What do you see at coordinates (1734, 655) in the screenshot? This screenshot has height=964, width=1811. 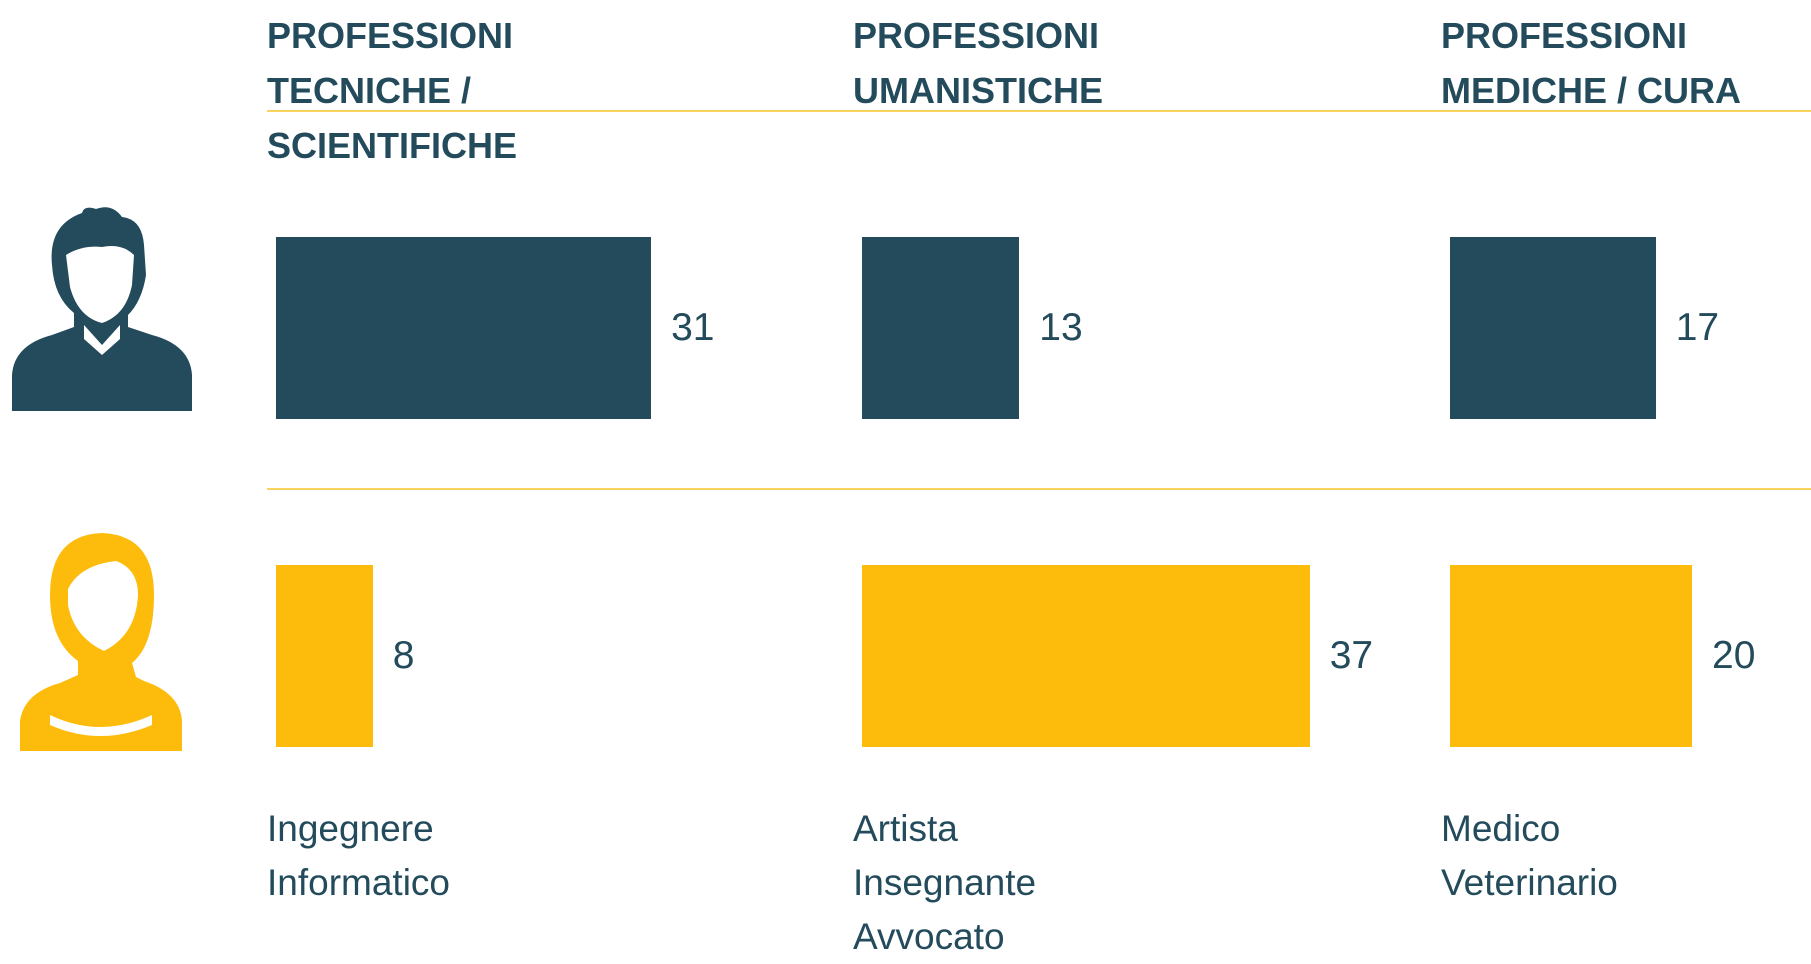 I see `value-label: 20` at bounding box center [1734, 655].